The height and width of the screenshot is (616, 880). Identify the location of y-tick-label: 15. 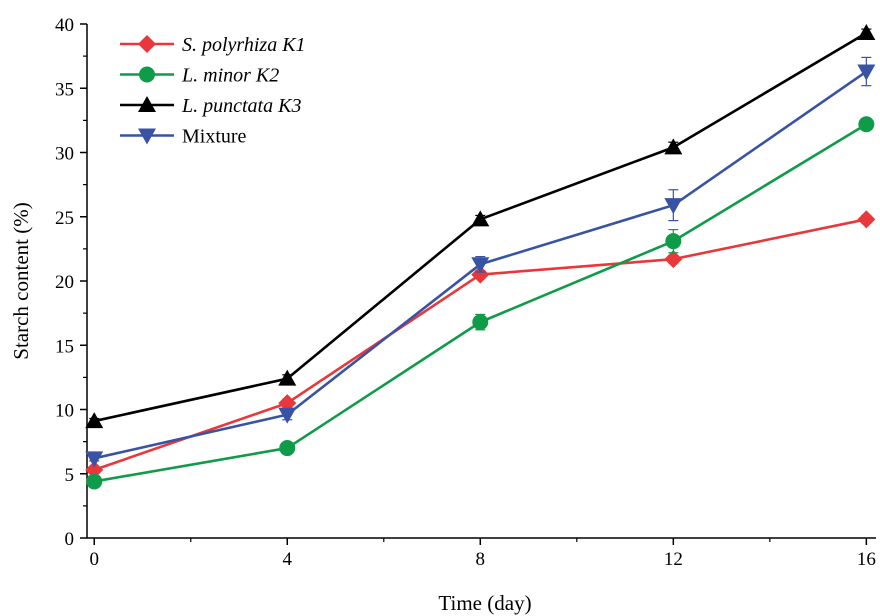
(64, 346).